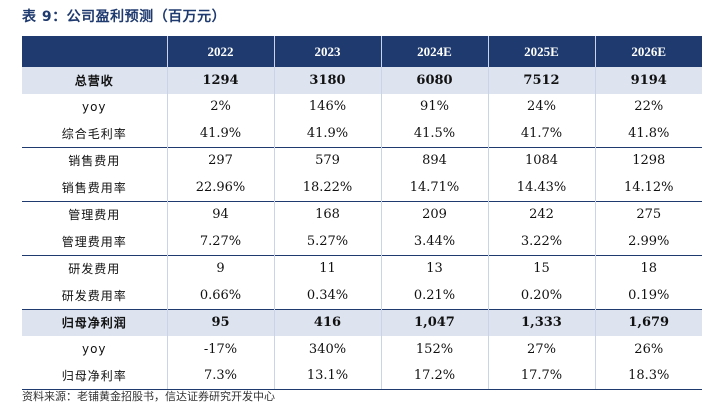 This screenshot has width=718, height=415. I want to click on header-cell-2022: 2022, so click(220, 51).